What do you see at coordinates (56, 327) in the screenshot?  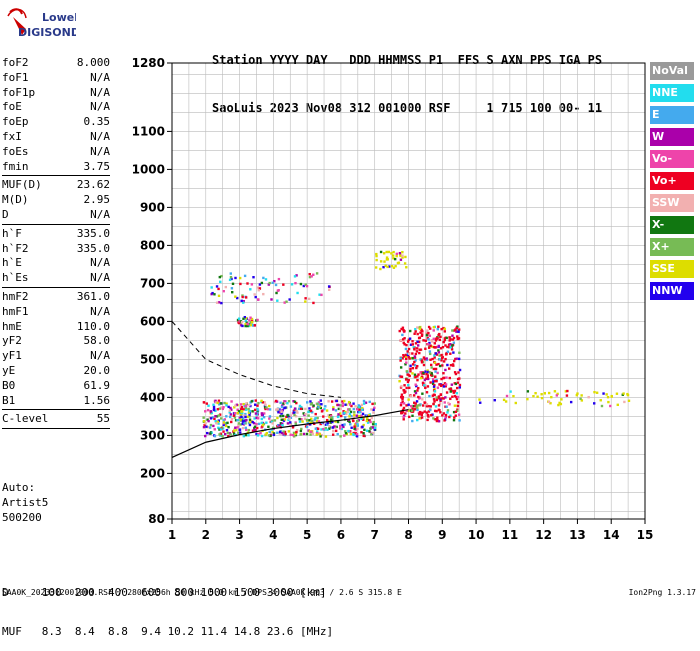 I see `param-row: hmE 110.0` at bounding box center [56, 327].